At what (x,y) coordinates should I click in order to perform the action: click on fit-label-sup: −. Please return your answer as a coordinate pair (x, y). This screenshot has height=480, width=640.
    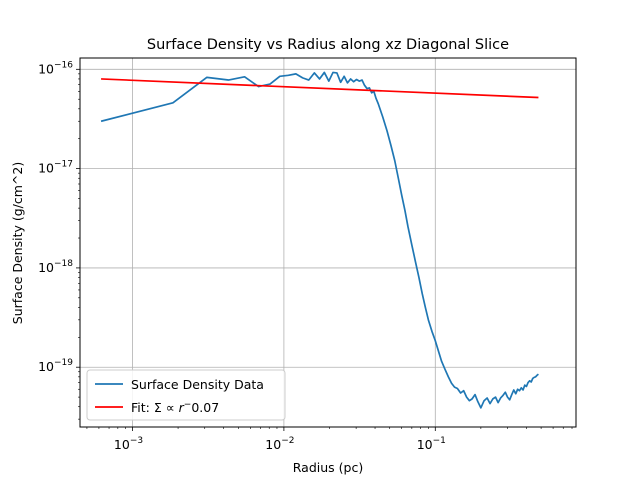
    Looking at the image, I should click on (188, 405).